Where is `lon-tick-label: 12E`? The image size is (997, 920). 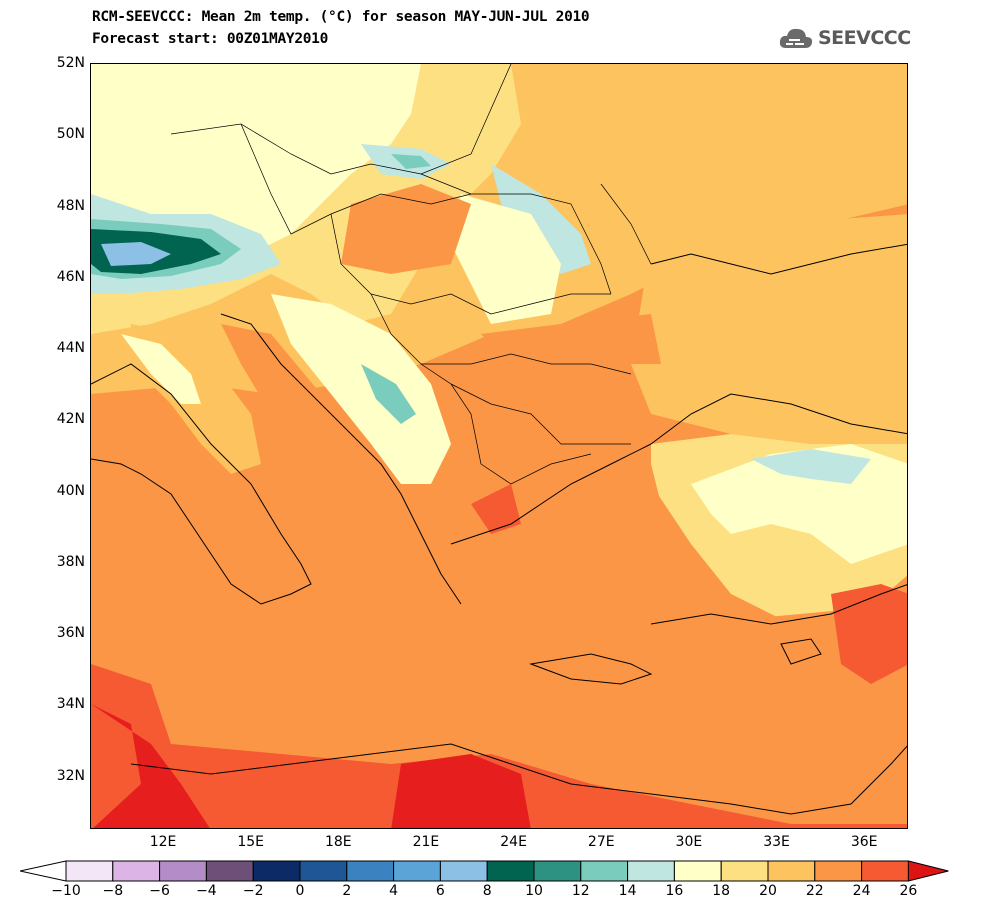 lon-tick-label: 12E is located at coordinates (163, 842).